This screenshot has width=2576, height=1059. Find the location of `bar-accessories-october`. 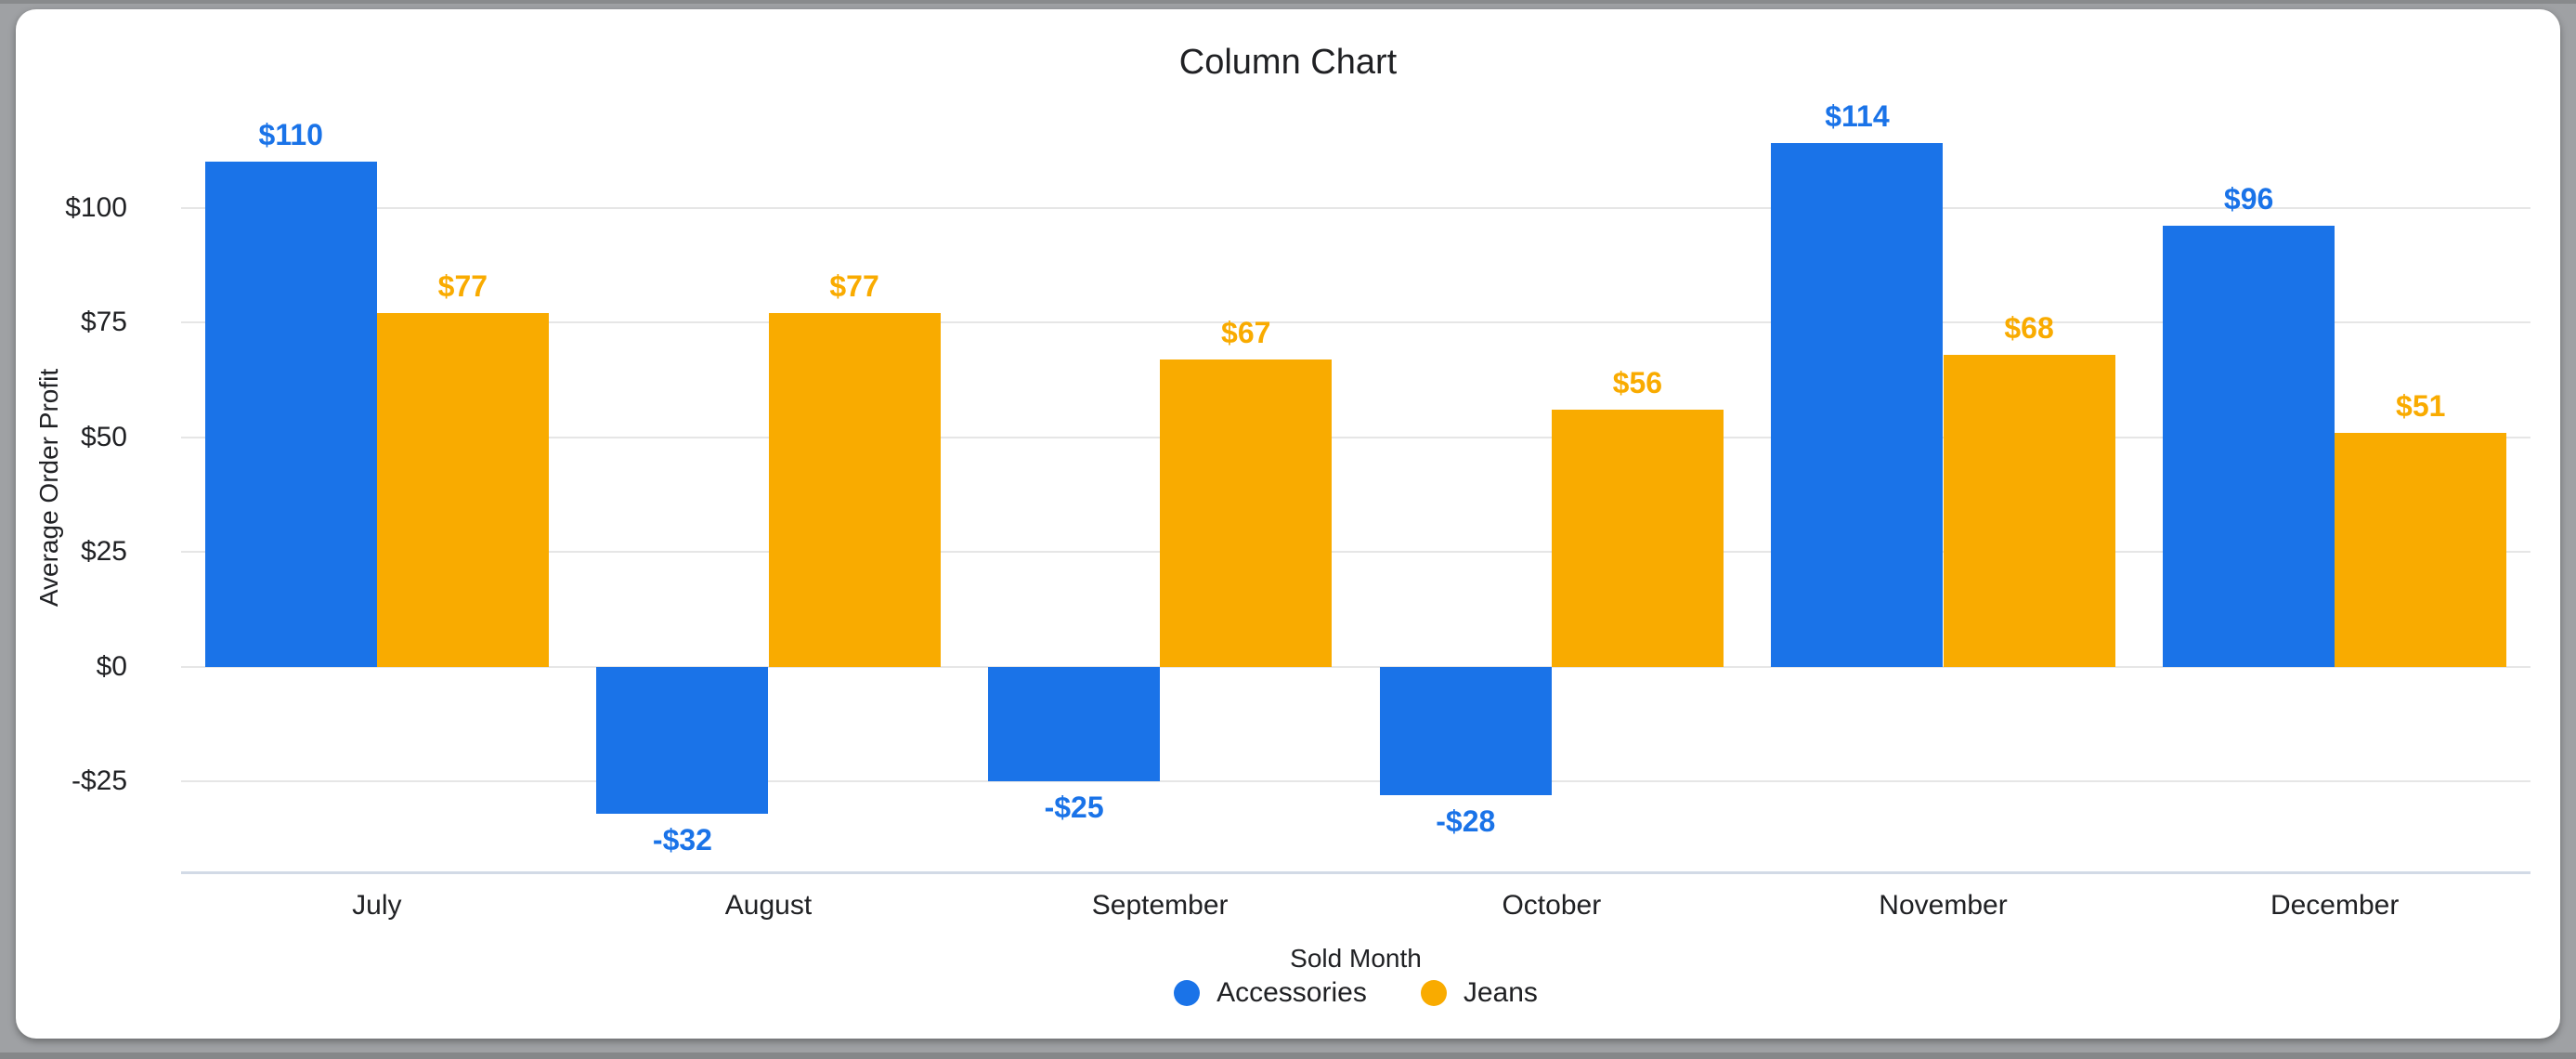

bar-accessories-october is located at coordinates (1465, 730).